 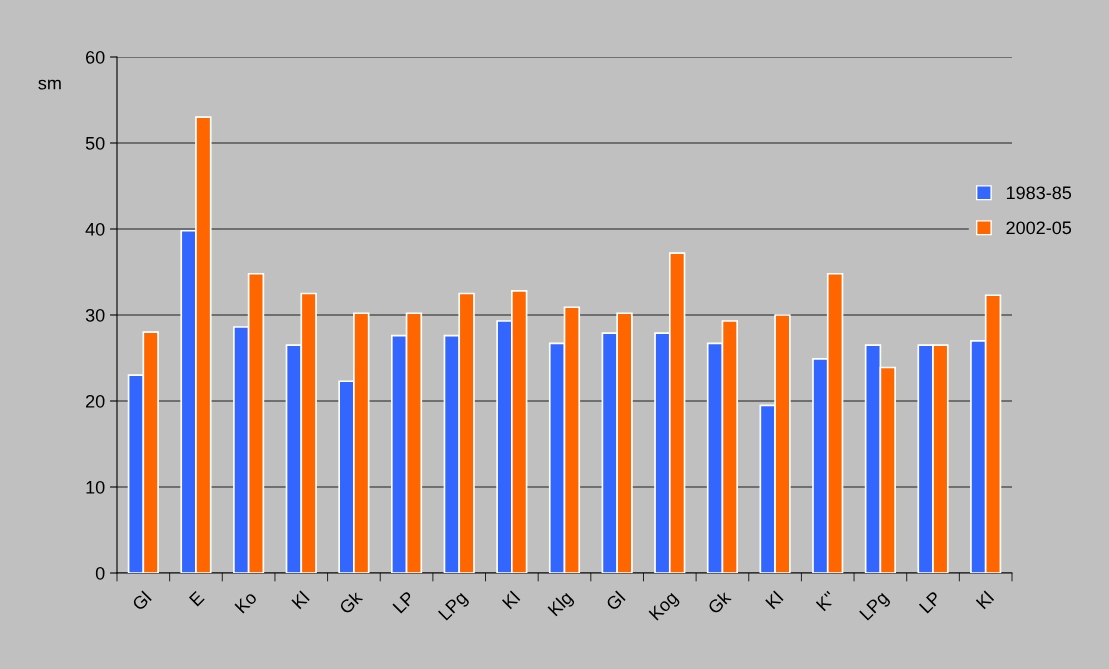 What do you see at coordinates (826, 601) in the screenshot?
I see `x-tick-label: K''` at bounding box center [826, 601].